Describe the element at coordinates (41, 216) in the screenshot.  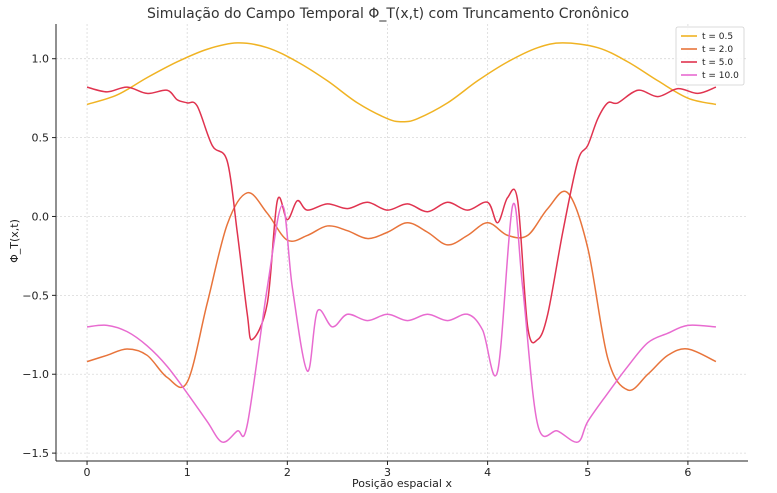
I see `y-tick-label: 0.0` at that location.